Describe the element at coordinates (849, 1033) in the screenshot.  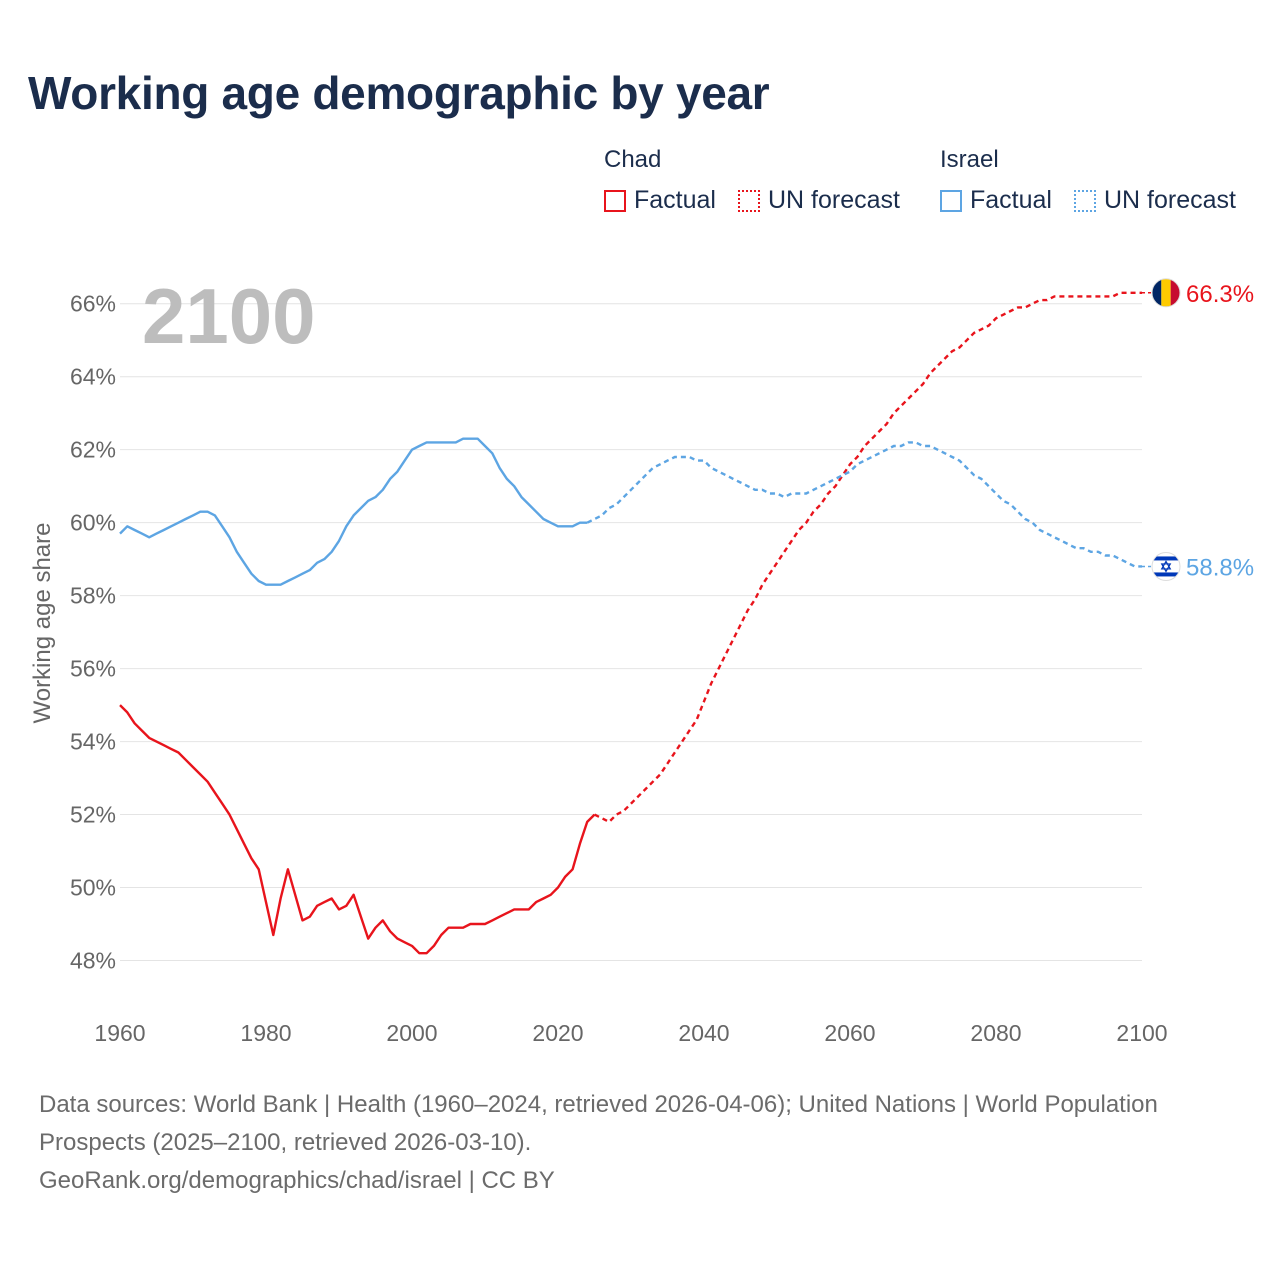
I see `x-tick-label: 2060` at that location.